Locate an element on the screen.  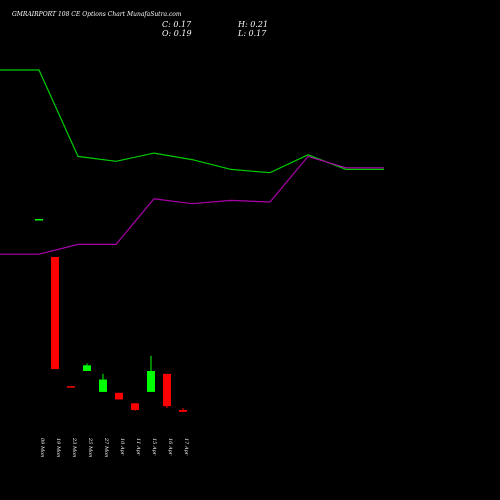
close-value: C: 0.17 is located at coordinates (177, 24).